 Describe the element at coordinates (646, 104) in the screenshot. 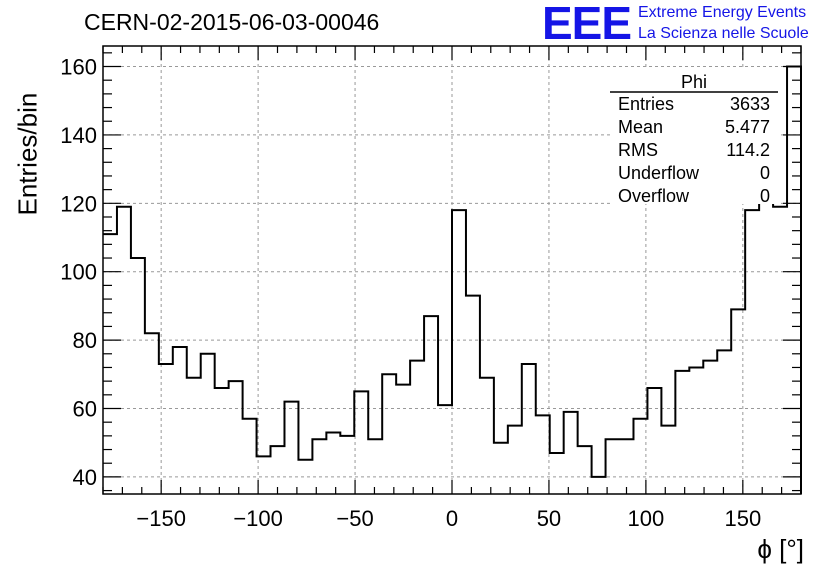

I see `stats-label: Entries` at that location.